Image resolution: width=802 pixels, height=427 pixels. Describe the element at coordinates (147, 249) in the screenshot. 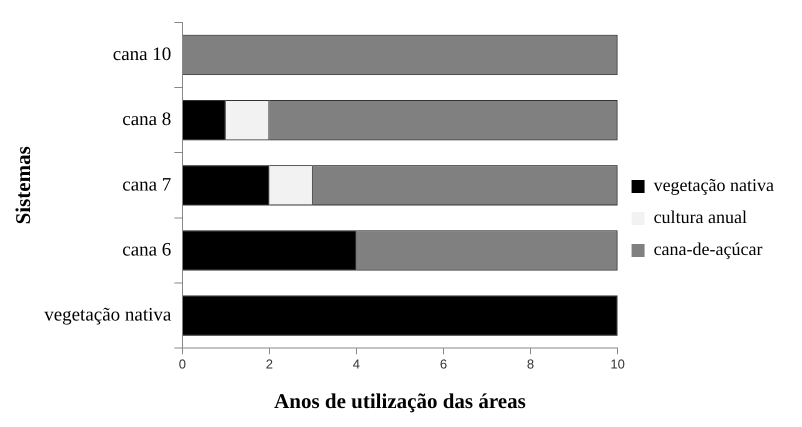

I see `y-tick-label: cana 6` at that location.